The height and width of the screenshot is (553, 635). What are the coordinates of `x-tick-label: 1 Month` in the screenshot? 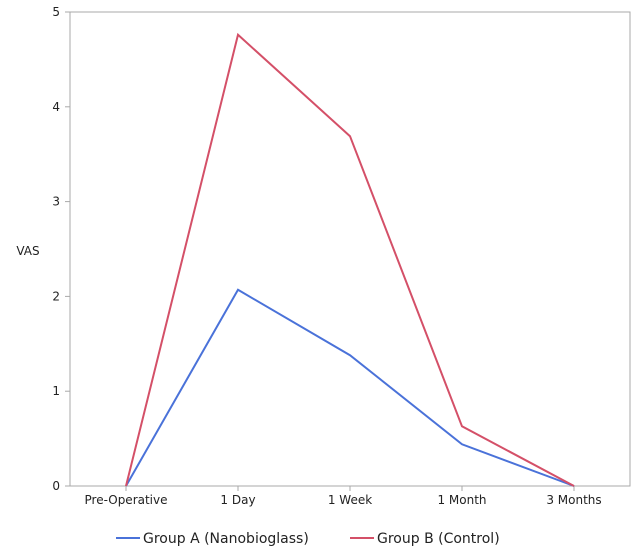 It's located at (461, 500).